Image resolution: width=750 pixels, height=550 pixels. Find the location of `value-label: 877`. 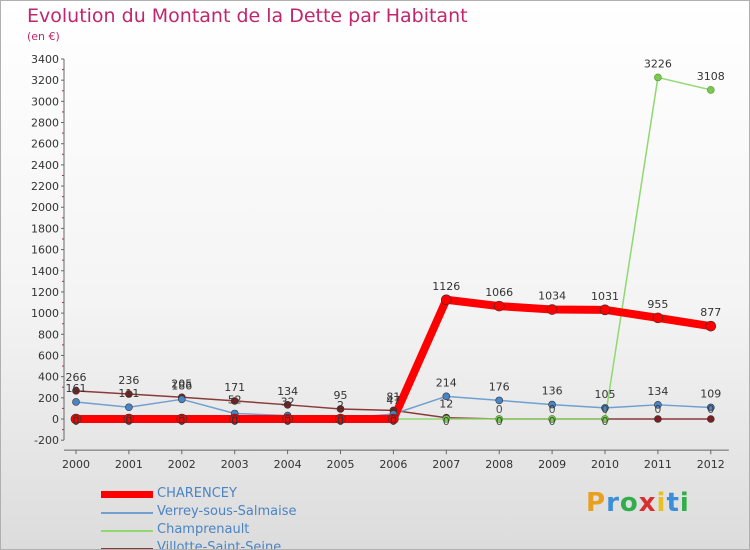

value-label: 877 is located at coordinates (710, 312).